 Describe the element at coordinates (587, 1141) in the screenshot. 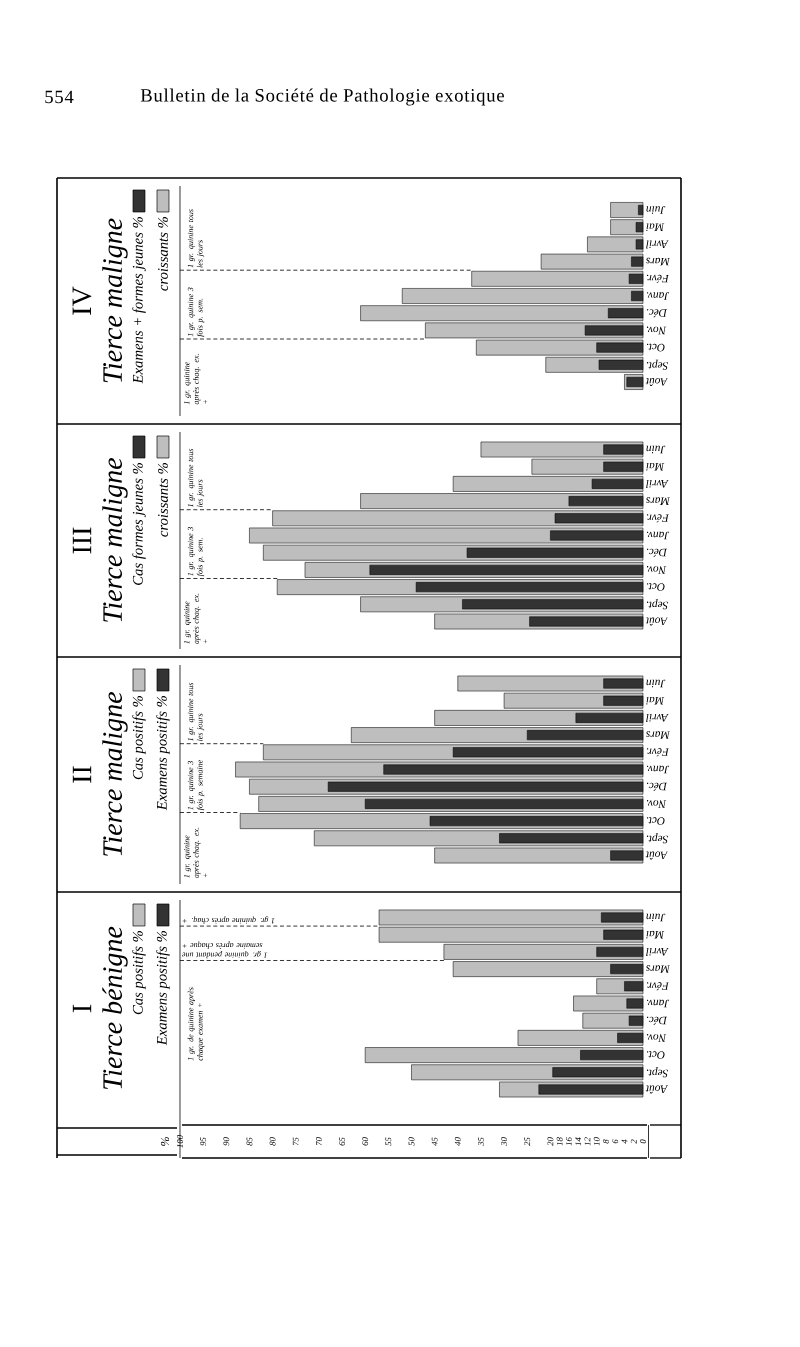

I see `x-tick-label: 12` at that location.